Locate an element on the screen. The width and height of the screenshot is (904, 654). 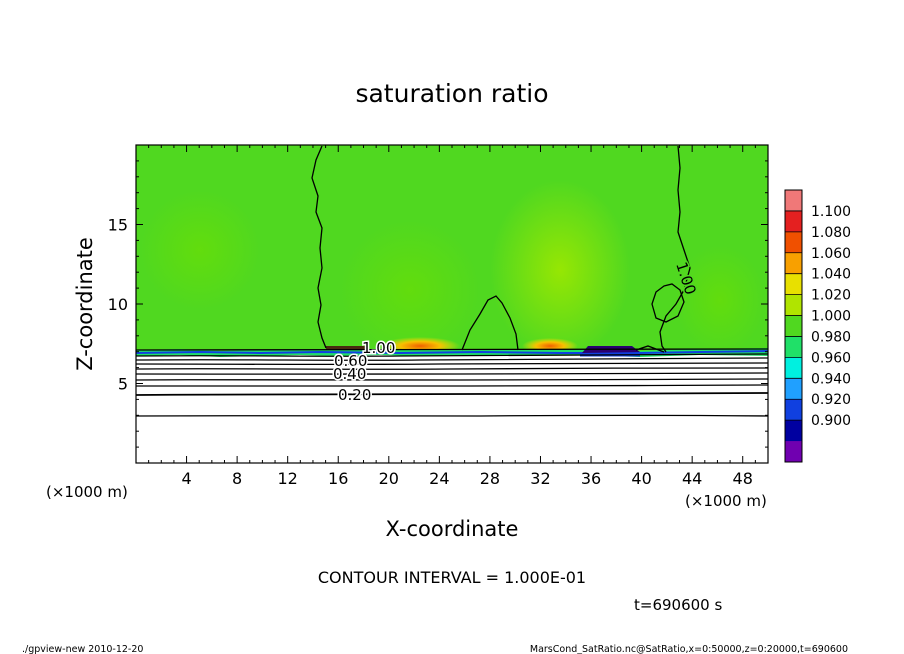
x-axis-label: X-coordinate is located at coordinates (452, 529).